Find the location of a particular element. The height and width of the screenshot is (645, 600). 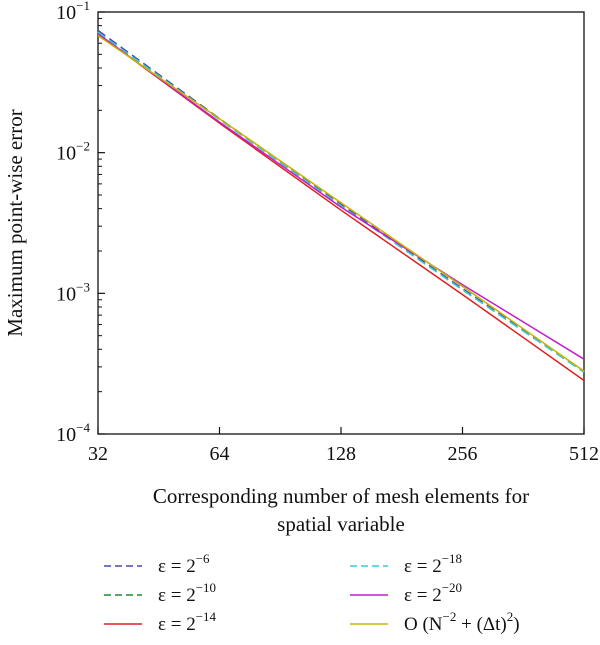

legend-label-5: ε = 2−20 is located at coordinates (433, 593).